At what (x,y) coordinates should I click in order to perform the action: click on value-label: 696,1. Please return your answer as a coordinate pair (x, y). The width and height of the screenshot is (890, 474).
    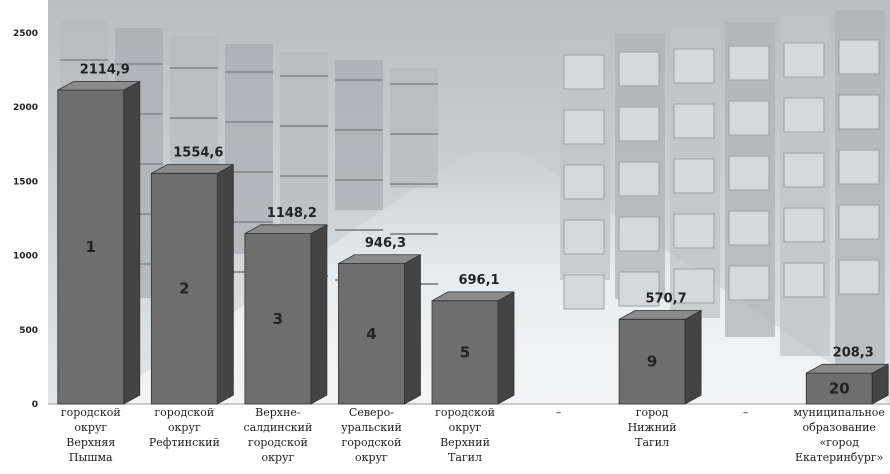
    Looking at the image, I should click on (478, 280).